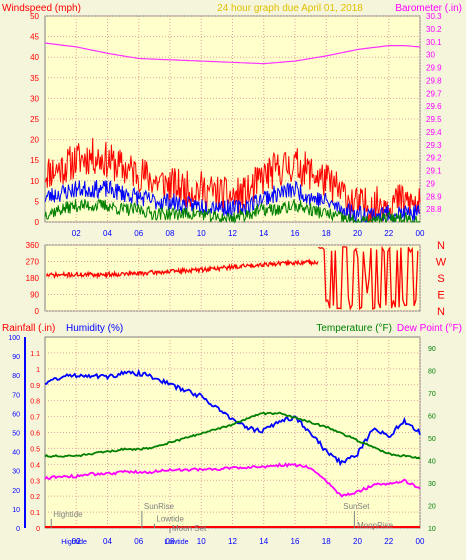  Describe the element at coordinates (388, 233) in the screenshot. I see `wind-x-tick-label: 22` at that location.